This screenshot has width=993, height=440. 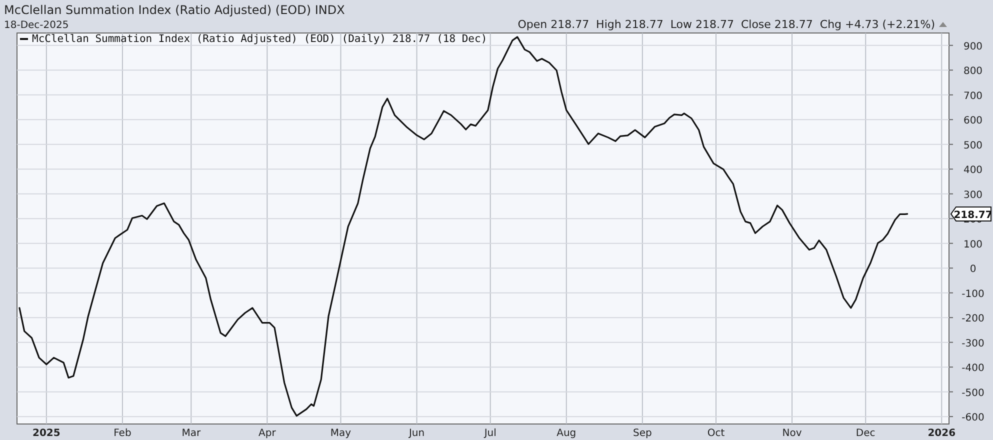 What do you see at coordinates (260, 39) in the screenshot?
I see `legend-label: McClellan Summation Index (Ratio Adjusted) (EOD) (Daily) 218.77 (18 Dec)` at bounding box center [260, 39].